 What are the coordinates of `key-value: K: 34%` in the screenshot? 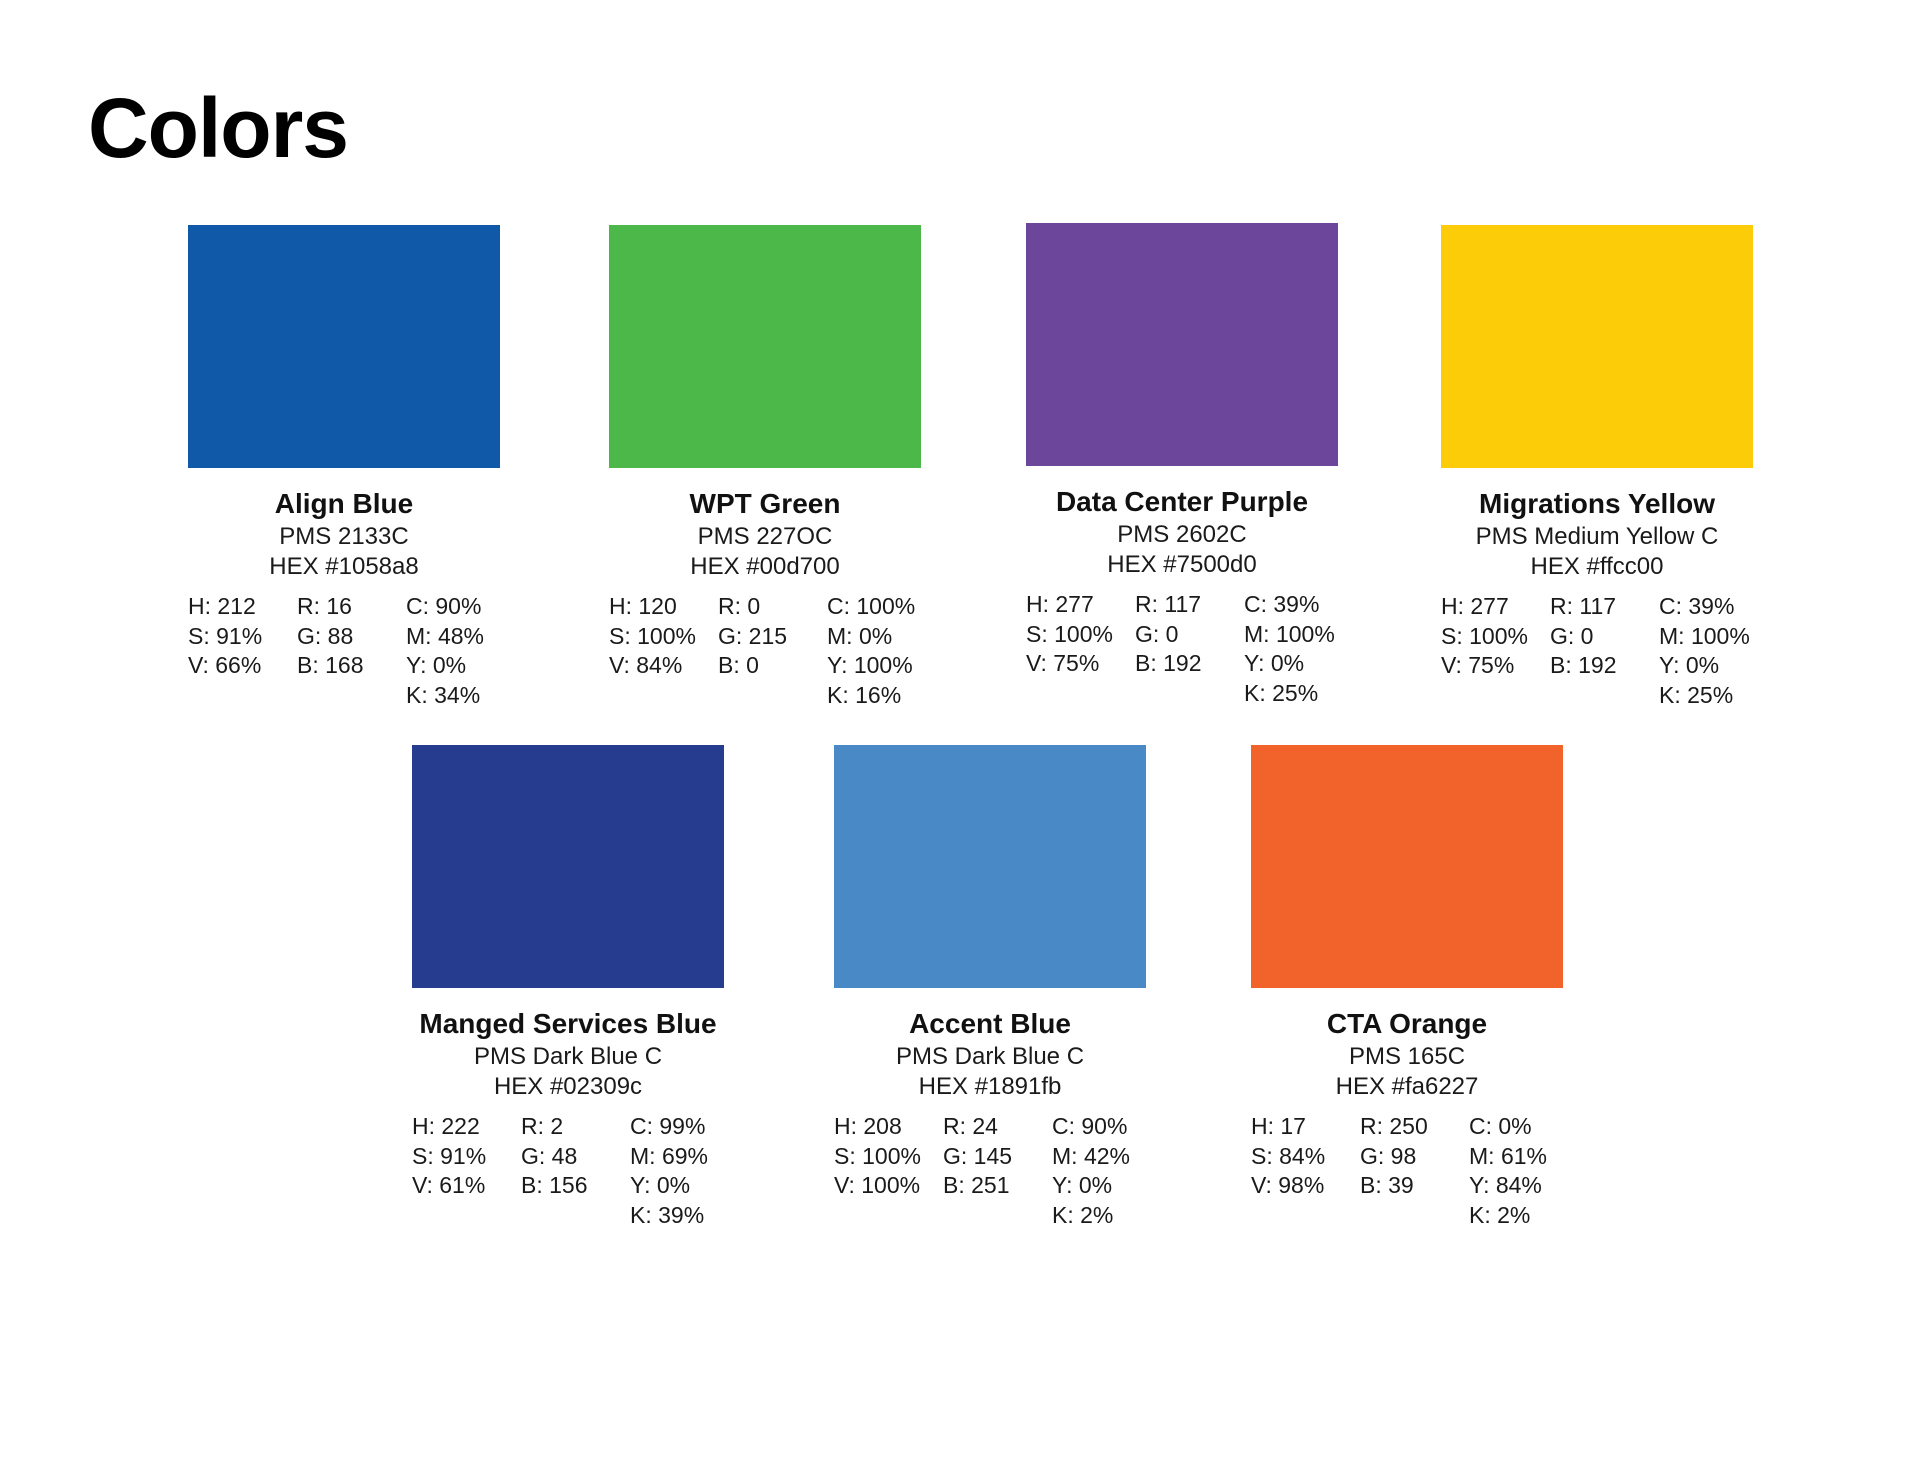 It's located at (443, 694).